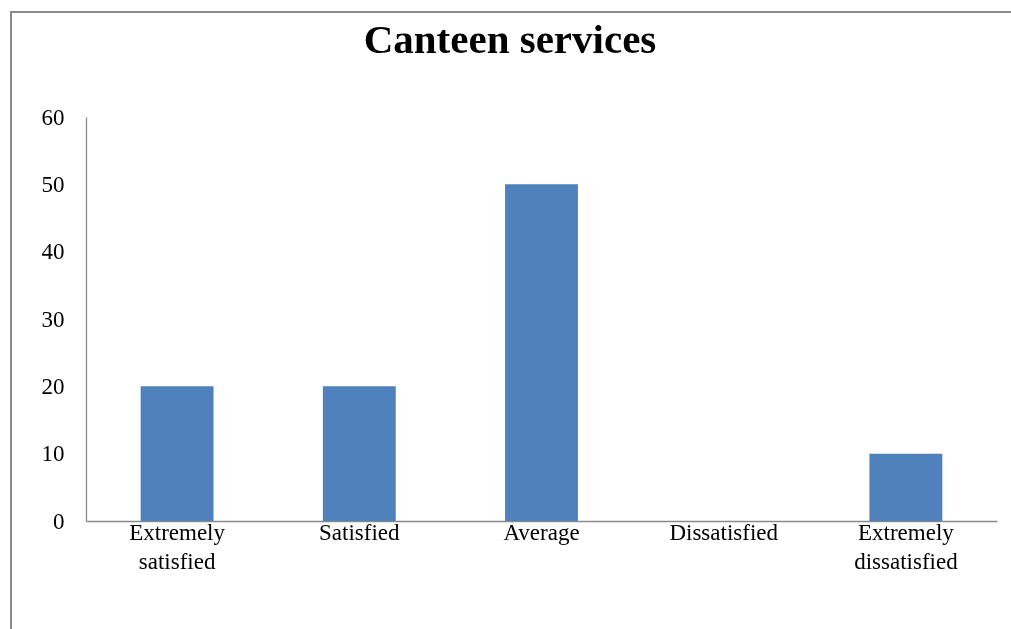  Describe the element at coordinates (724, 532) in the screenshot. I see `x-tick-label: Dissatisfied` at that location.